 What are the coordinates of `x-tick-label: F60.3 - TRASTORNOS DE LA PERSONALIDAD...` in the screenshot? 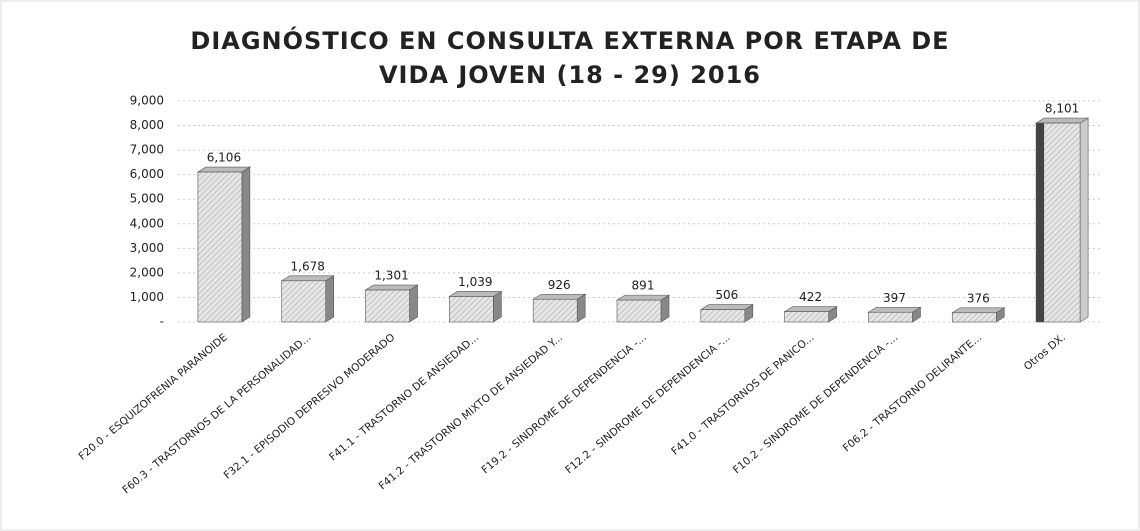 It's located at (216, 413).